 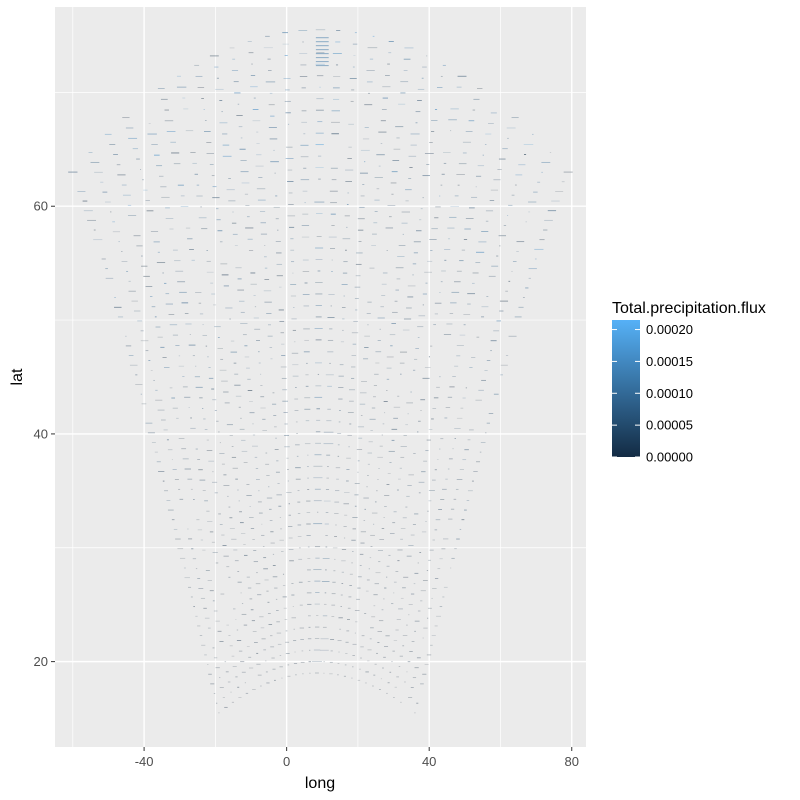 What do you see at coordinates (689, 308) in the screenshot?
I see `legend-title: Total.precipitation.flux` at bounding box center [689, 308].